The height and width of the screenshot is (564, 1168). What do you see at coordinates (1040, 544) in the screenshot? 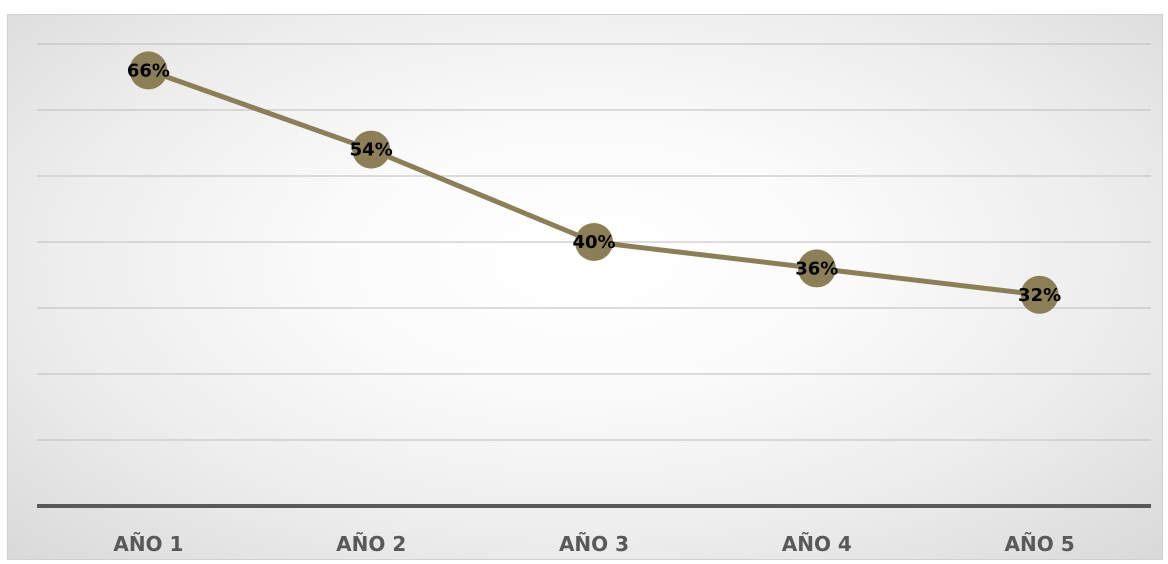
I see `x-tick-label: AÑO 5` at bounding box center [1040, 544].